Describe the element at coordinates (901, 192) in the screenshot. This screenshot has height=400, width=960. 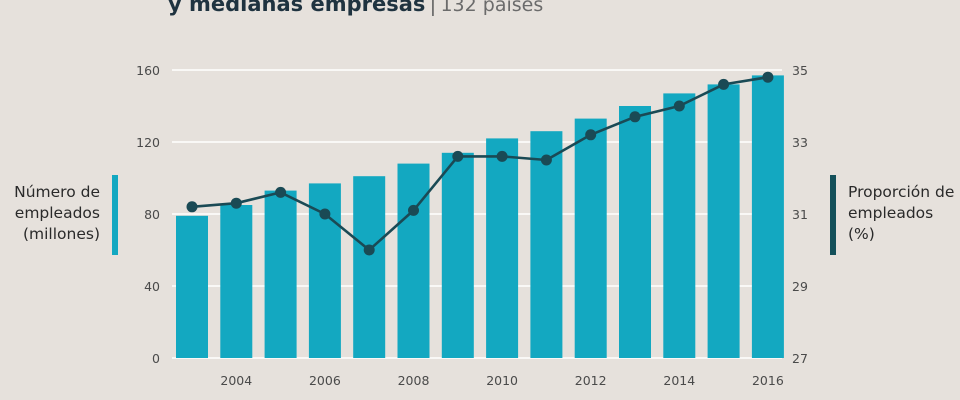
I see `right-axis-label-line: Proporción de` at that location.